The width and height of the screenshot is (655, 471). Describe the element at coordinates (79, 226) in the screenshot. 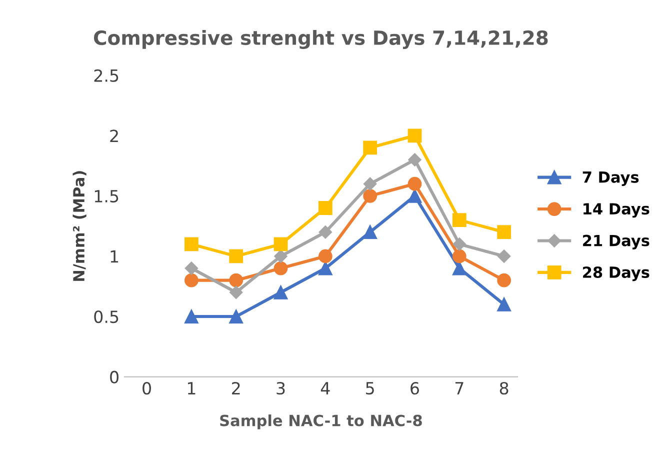

I see `y-axis-title: N/mm² (MPa)` at that location.